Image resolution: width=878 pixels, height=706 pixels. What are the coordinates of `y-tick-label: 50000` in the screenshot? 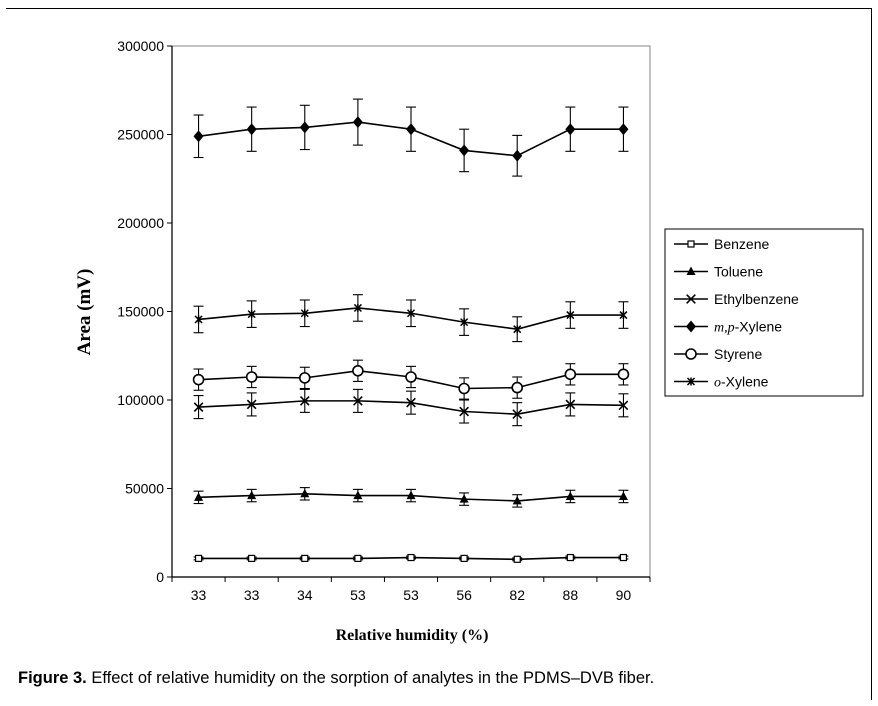 It's located at (144, 489).